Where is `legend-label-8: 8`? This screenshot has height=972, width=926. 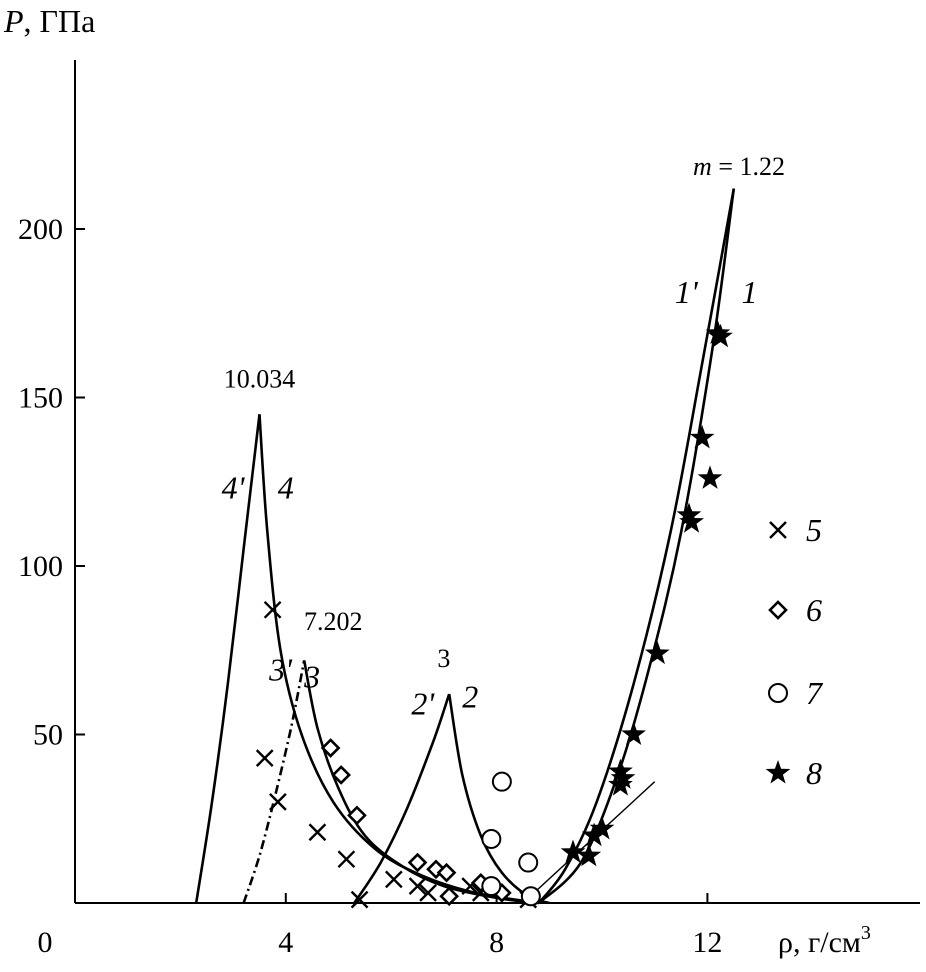 legend-label-8: 8 is located at coordinates (814, 773).